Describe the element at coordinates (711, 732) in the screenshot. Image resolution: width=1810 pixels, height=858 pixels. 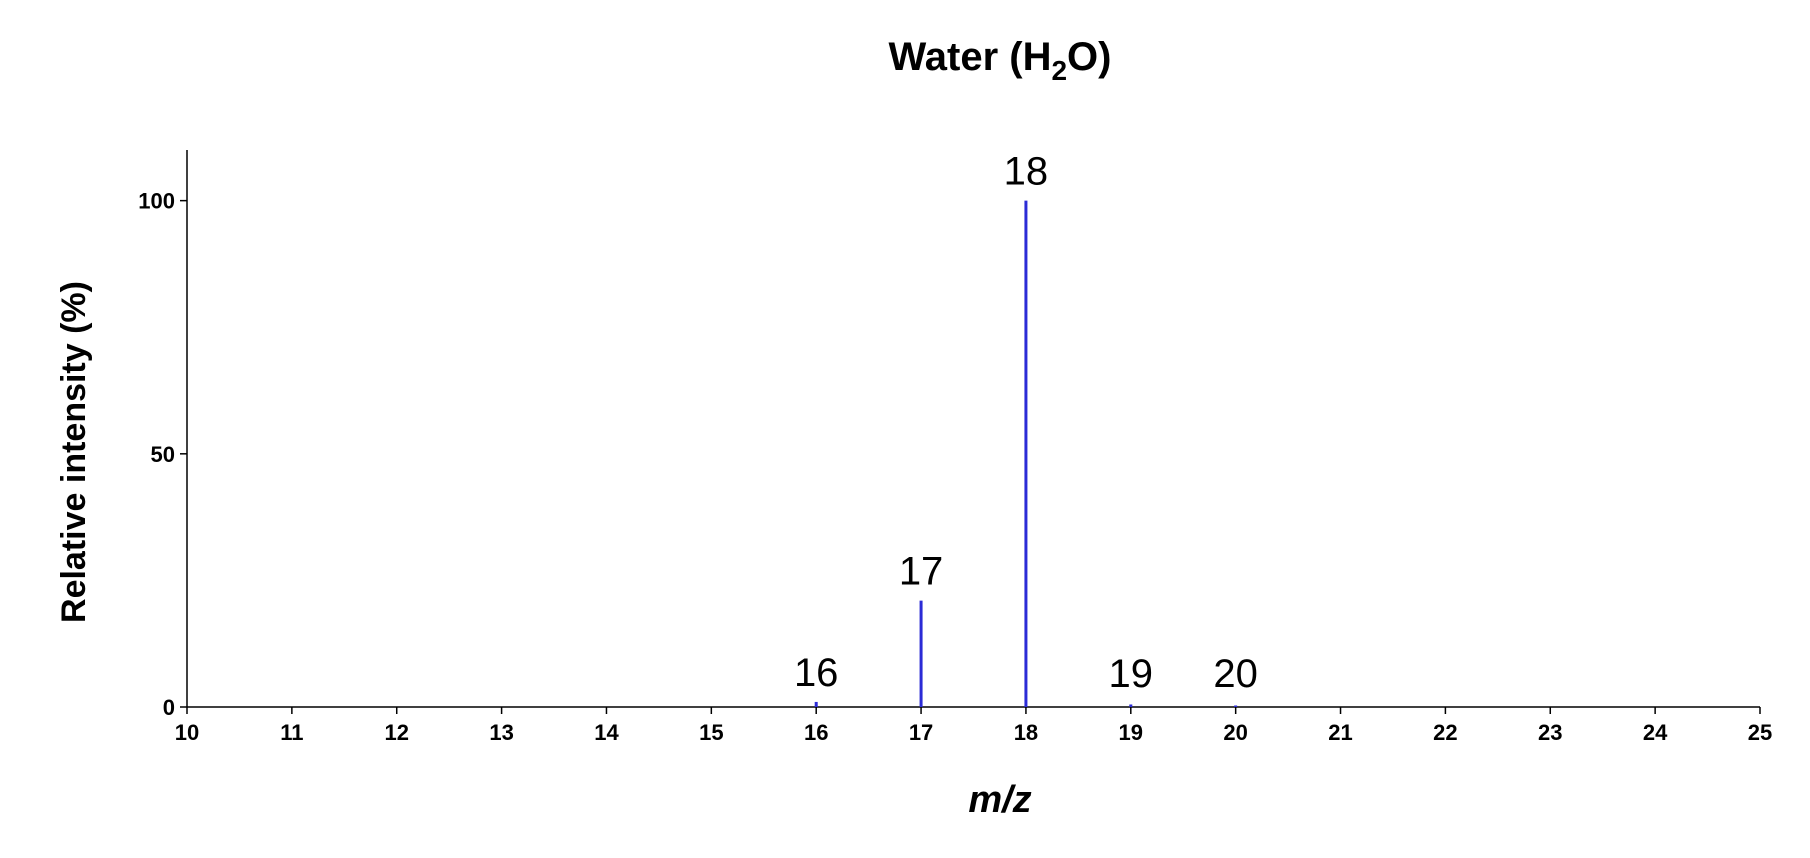
I see `x-tick-label: 15` at that location.